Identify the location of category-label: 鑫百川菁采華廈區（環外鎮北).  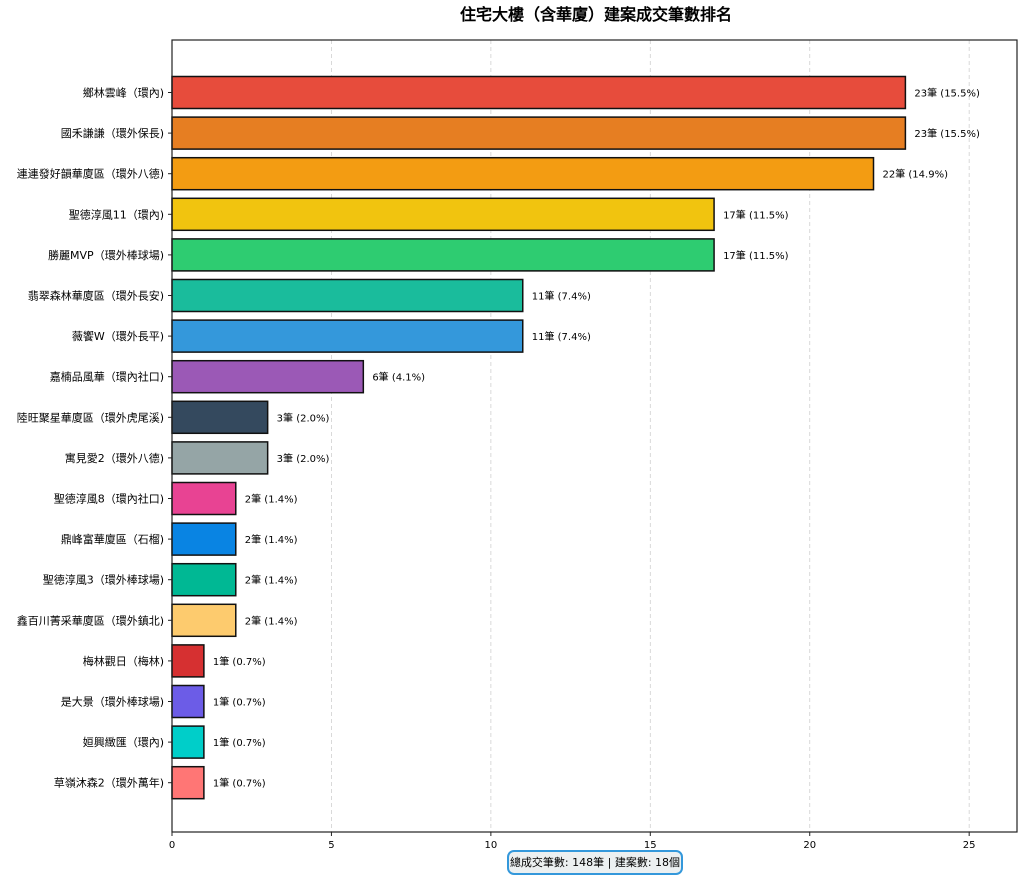
(90, 620).